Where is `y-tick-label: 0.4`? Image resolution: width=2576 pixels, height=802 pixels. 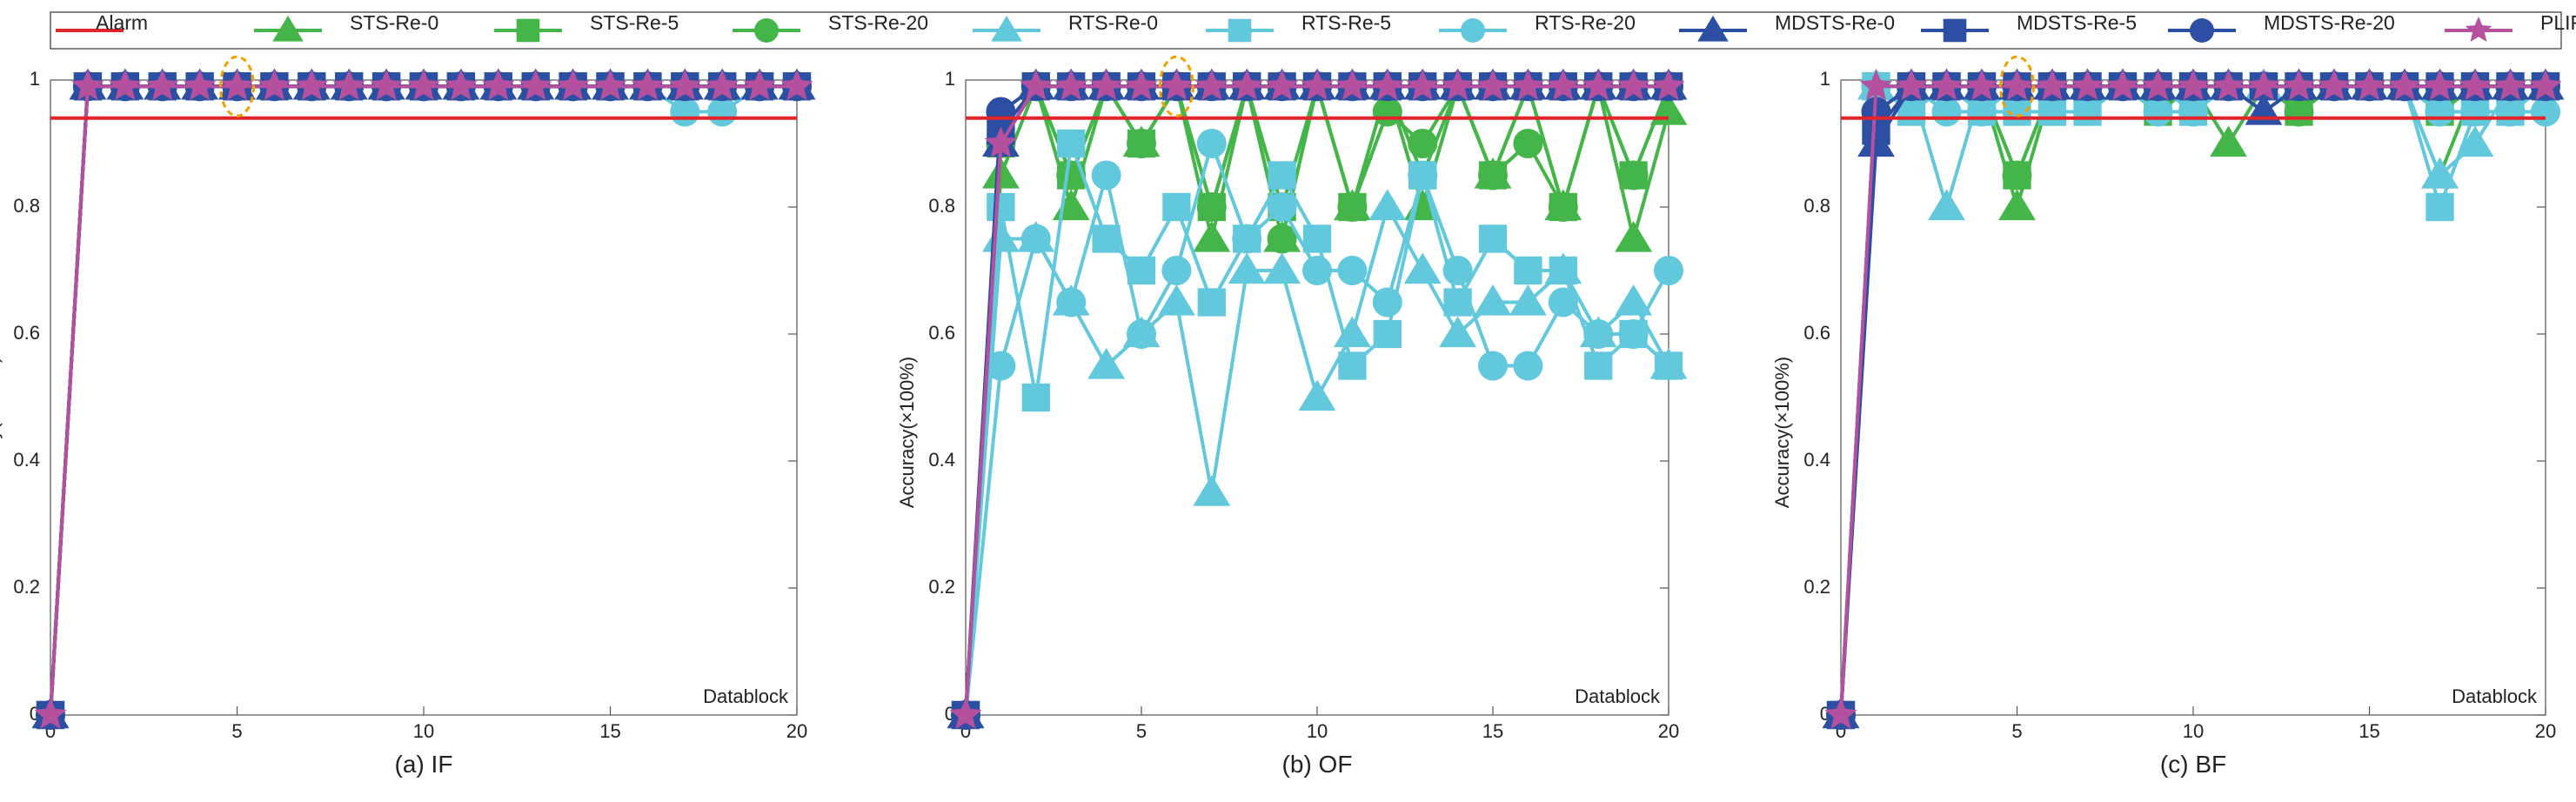 y-tick-label: 0.4 is located at coordinates (26, 460).